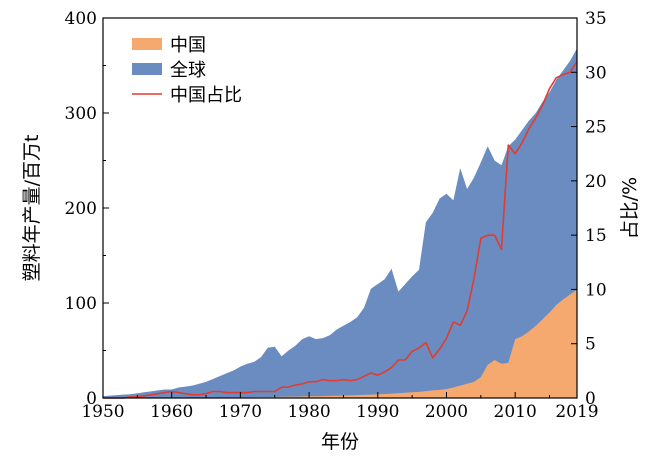  What do you see at coordinates (596, 19) in the screenshot?
I see `y-right-tick-label-35: 35` at bounding box center [596, 19].